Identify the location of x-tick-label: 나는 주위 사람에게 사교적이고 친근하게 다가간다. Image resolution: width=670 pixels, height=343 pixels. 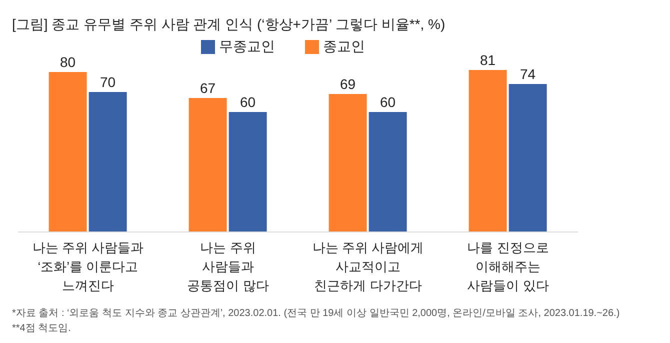
(368, 266).